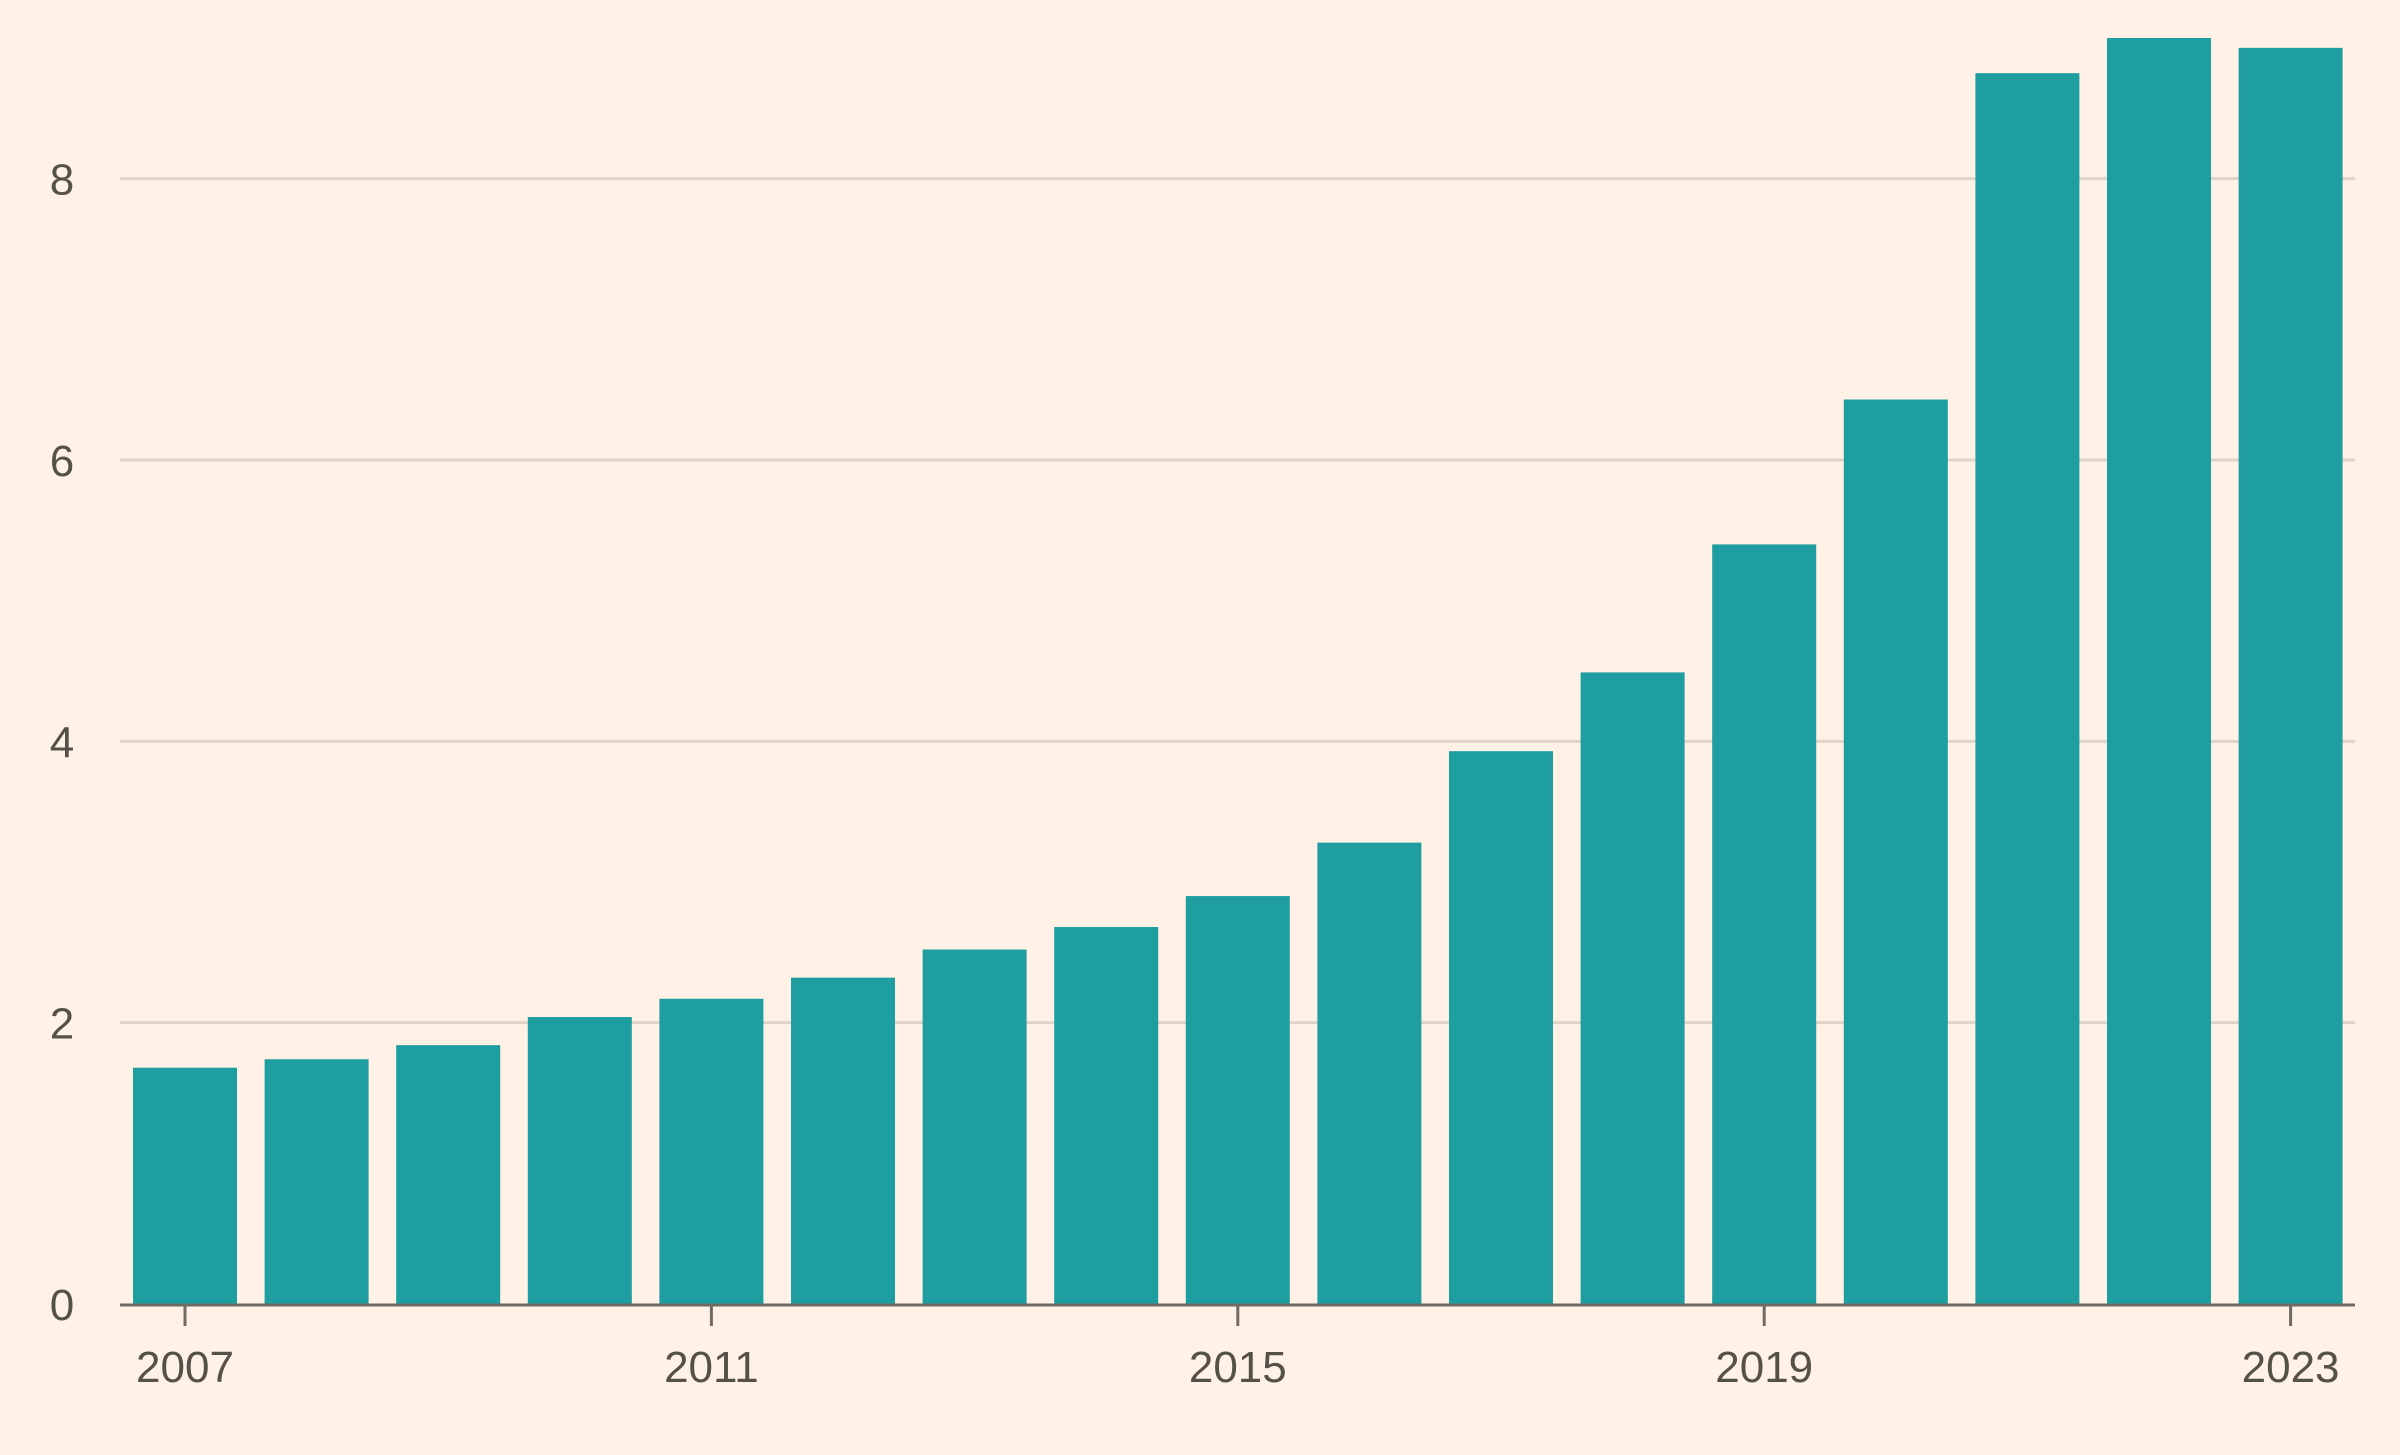 This screenshot has width=2400, height=1455. Describe the element at coordinates (1237, 1314) in the screenshot. I see `x-axis` at that location.